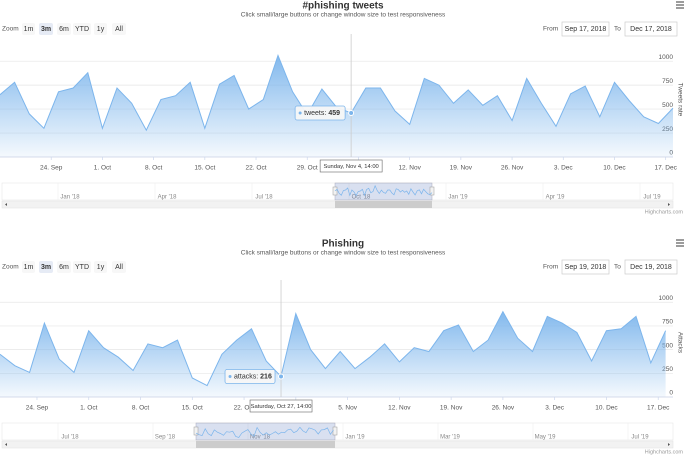  What do you see at coordinates (503, 408) in the screenshot?
I see `x-tick-label: 26. Nov` at bounding box center [503, 408].